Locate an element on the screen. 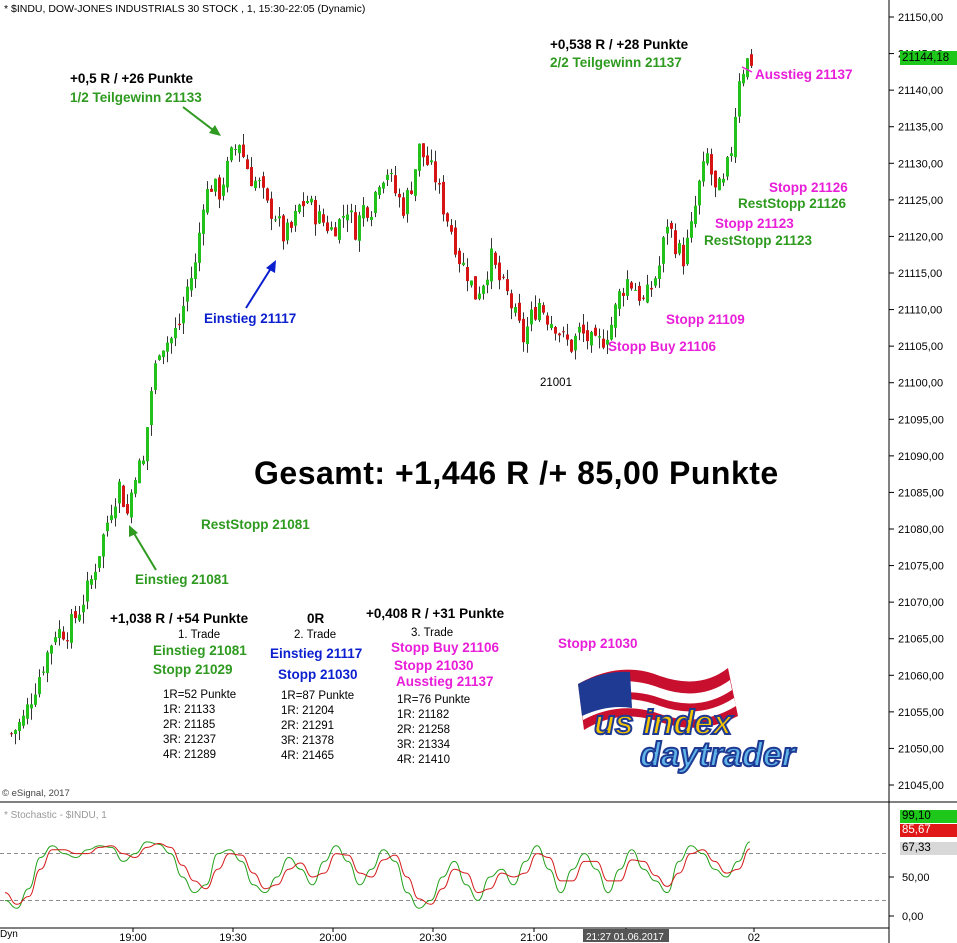 This screenshot has height=943, width=957. trade-3-result: +0,408 R / +31 Punkte is located at coordinates (435, 613).